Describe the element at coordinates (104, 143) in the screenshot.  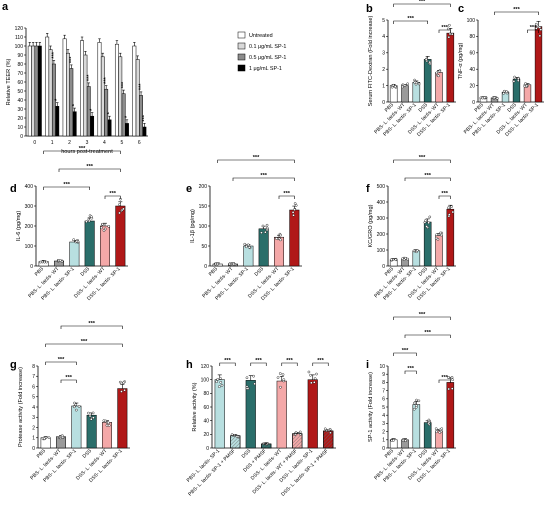
I see `panel-a-x-tick-label: 4` at that location.